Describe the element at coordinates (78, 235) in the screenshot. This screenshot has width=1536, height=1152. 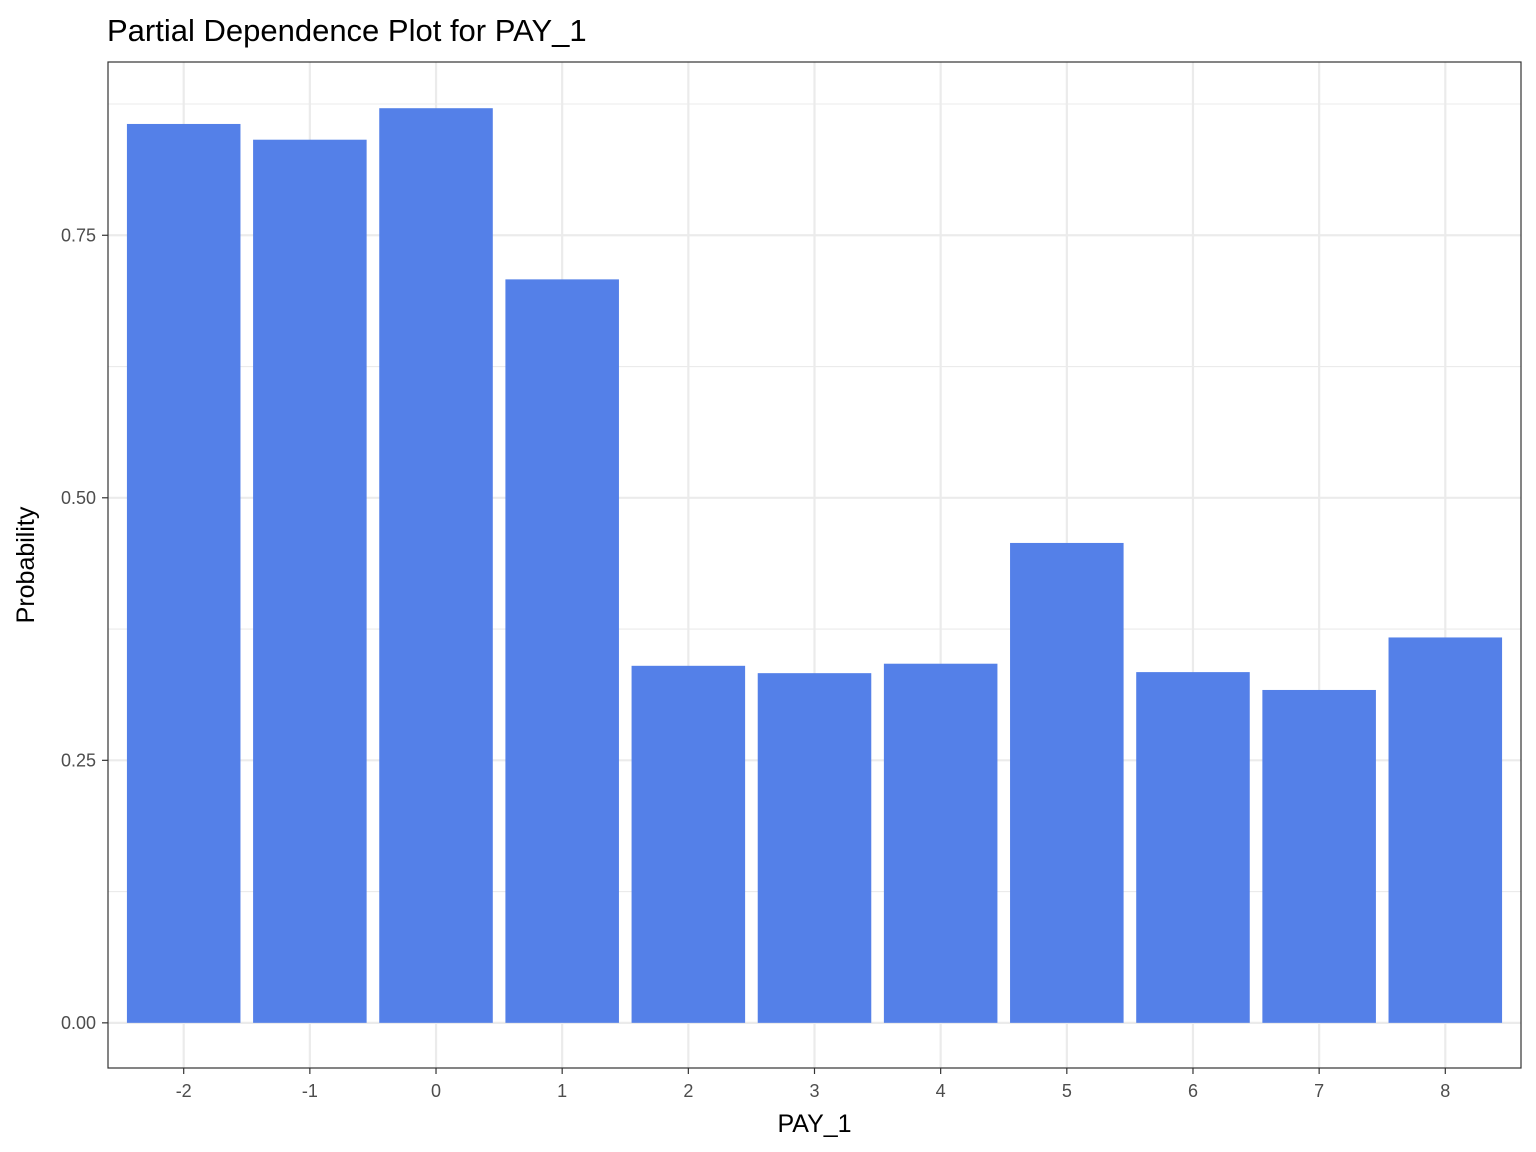
I see `y-tick-label: 0.75` at that location.